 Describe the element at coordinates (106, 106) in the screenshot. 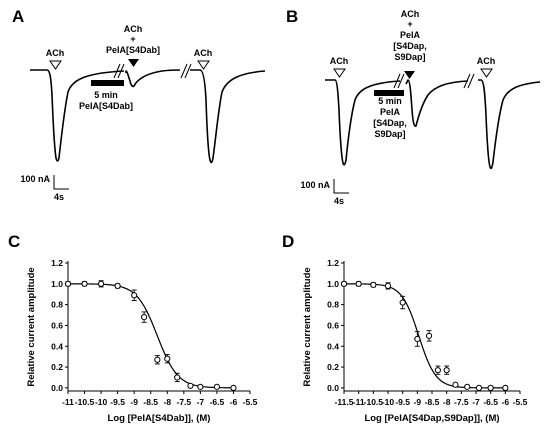

I see `incubation-label: PeIA[S4Dab]` at that location.